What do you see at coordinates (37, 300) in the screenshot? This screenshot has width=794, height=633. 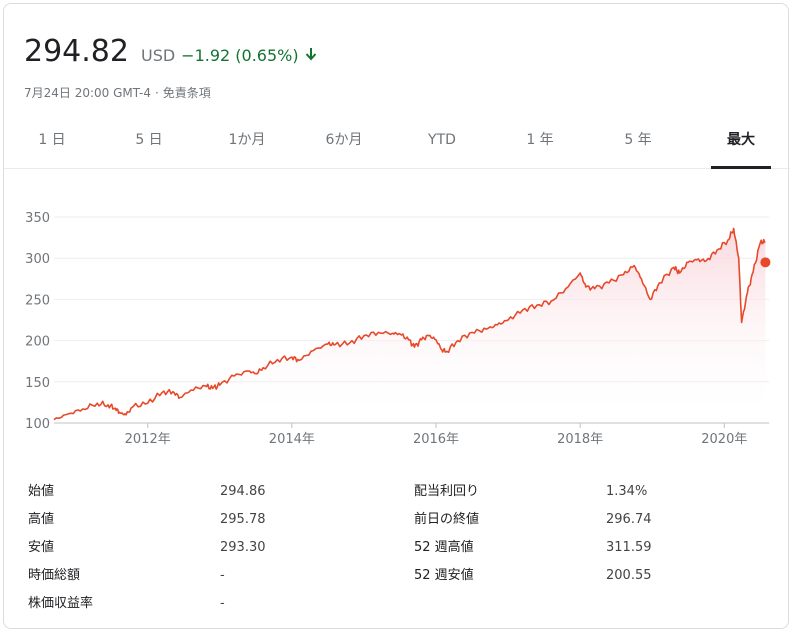 I see `y-tick-label: 250` at bounding box center [37, 300].